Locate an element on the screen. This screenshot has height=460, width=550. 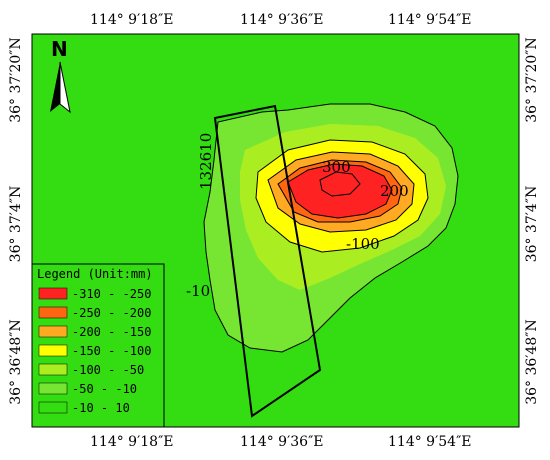
contour-label-100: -100 is located at coordinates (363, 244).